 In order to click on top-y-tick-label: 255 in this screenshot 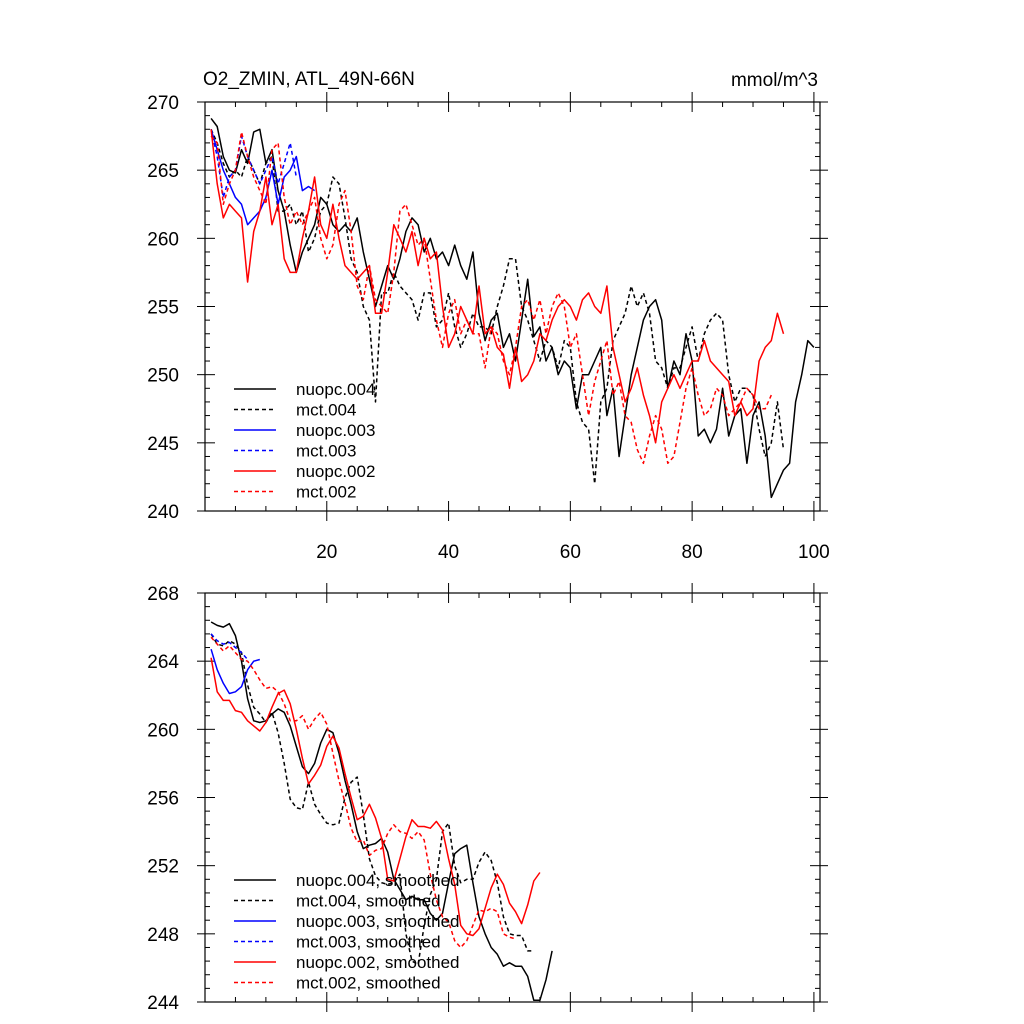, I will do `click(163, 308)`.